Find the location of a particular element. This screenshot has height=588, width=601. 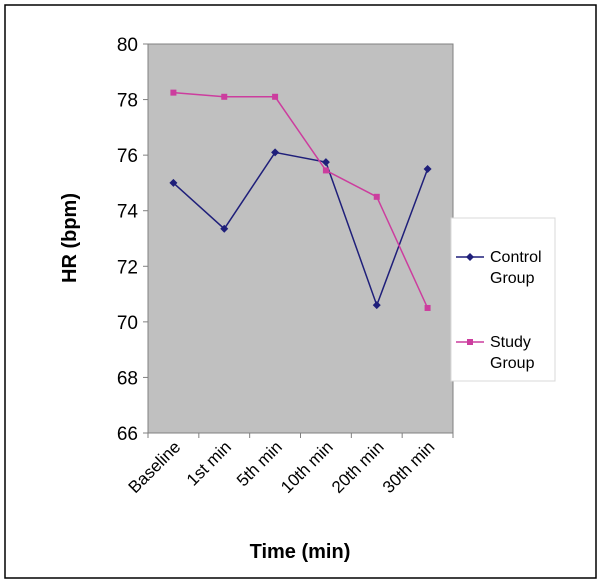

y-axis: 66 68 70 72 74 76 78 80 is located at coordinates (133, 240).